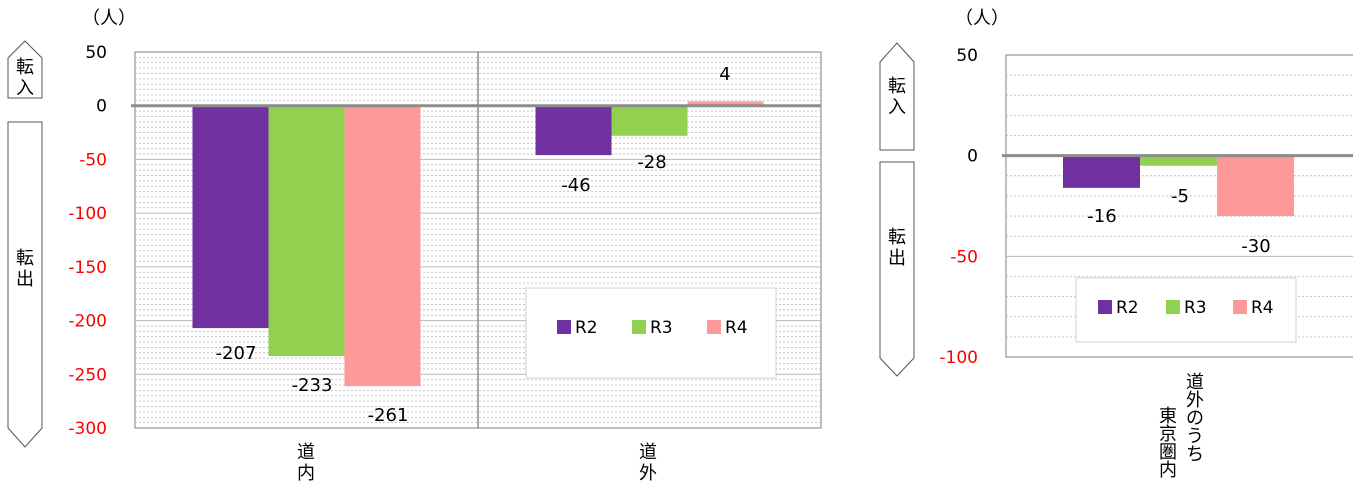  What do you see at coordinates (87, 322) in the screenshot?
I see `y-tick-label: -200` at bounding box center [87, 322].